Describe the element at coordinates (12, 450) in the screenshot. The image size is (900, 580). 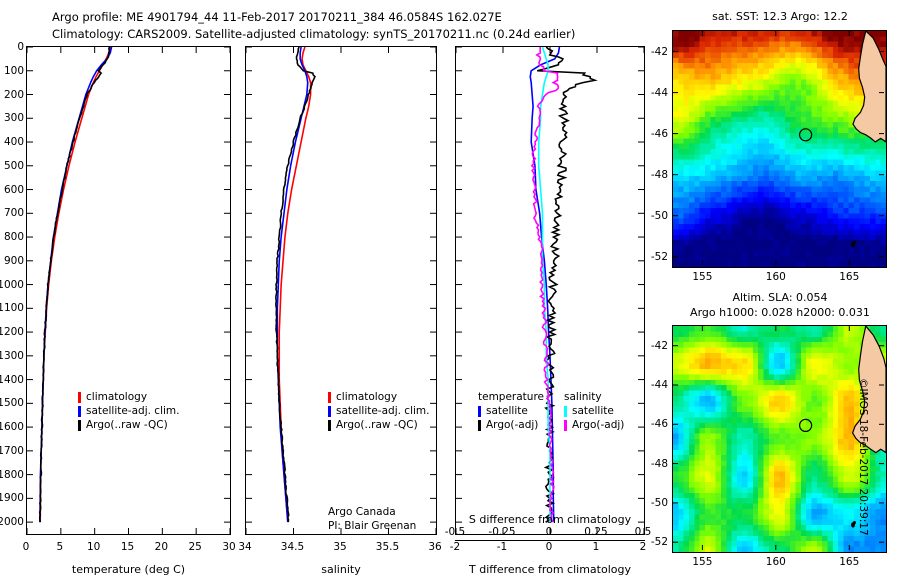
I see `depth-tick-label: 1700` at that location.